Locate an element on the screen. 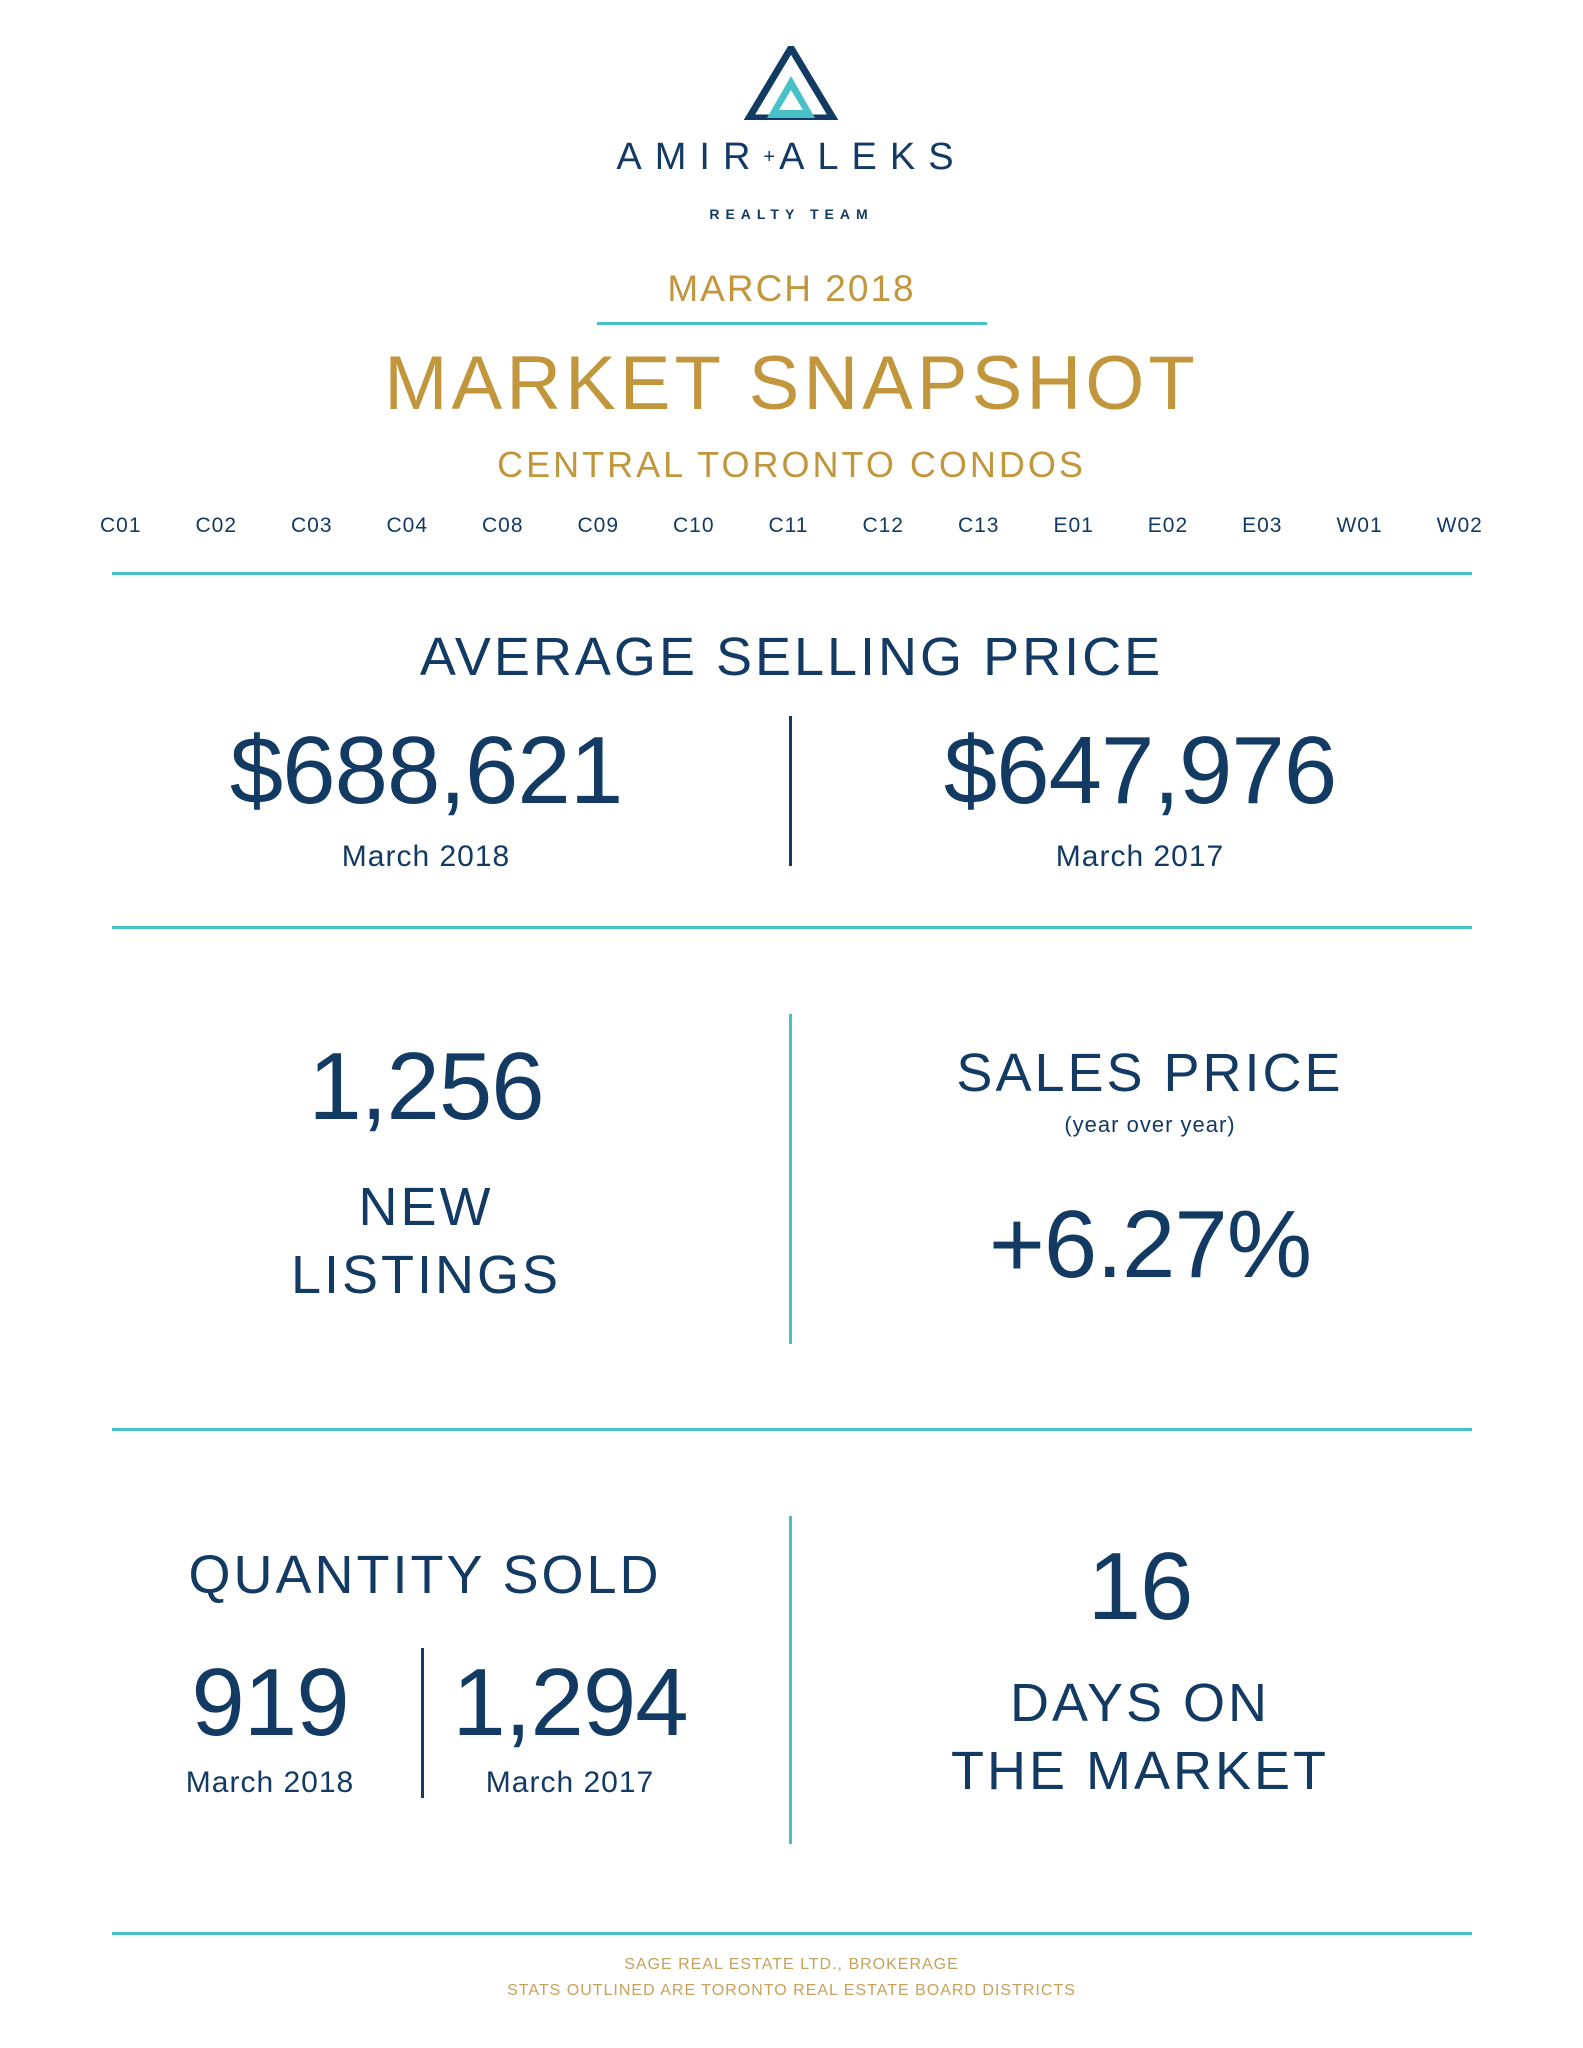  district-item: C01 is located at coordinates (121, 525).